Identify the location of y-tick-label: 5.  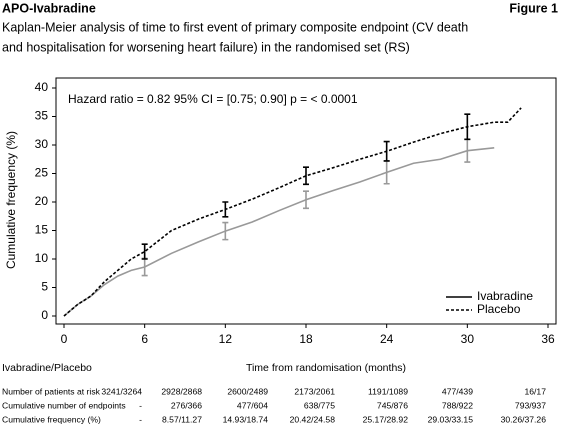
(44, 287).